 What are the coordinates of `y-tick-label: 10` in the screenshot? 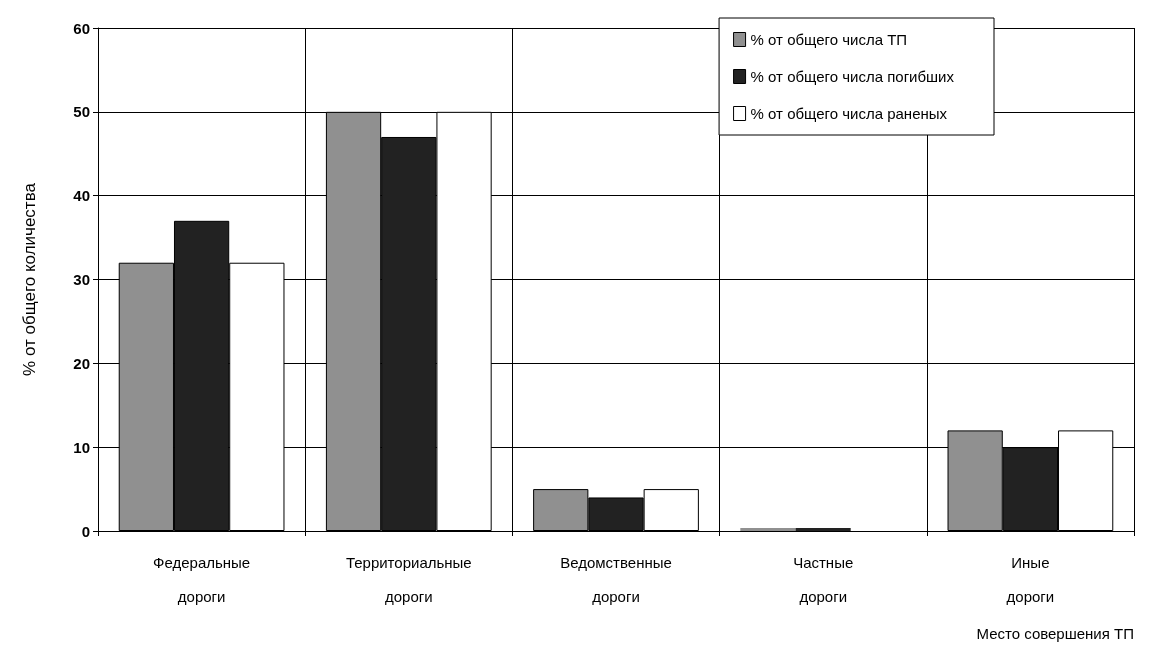 It's located at (81, 447).